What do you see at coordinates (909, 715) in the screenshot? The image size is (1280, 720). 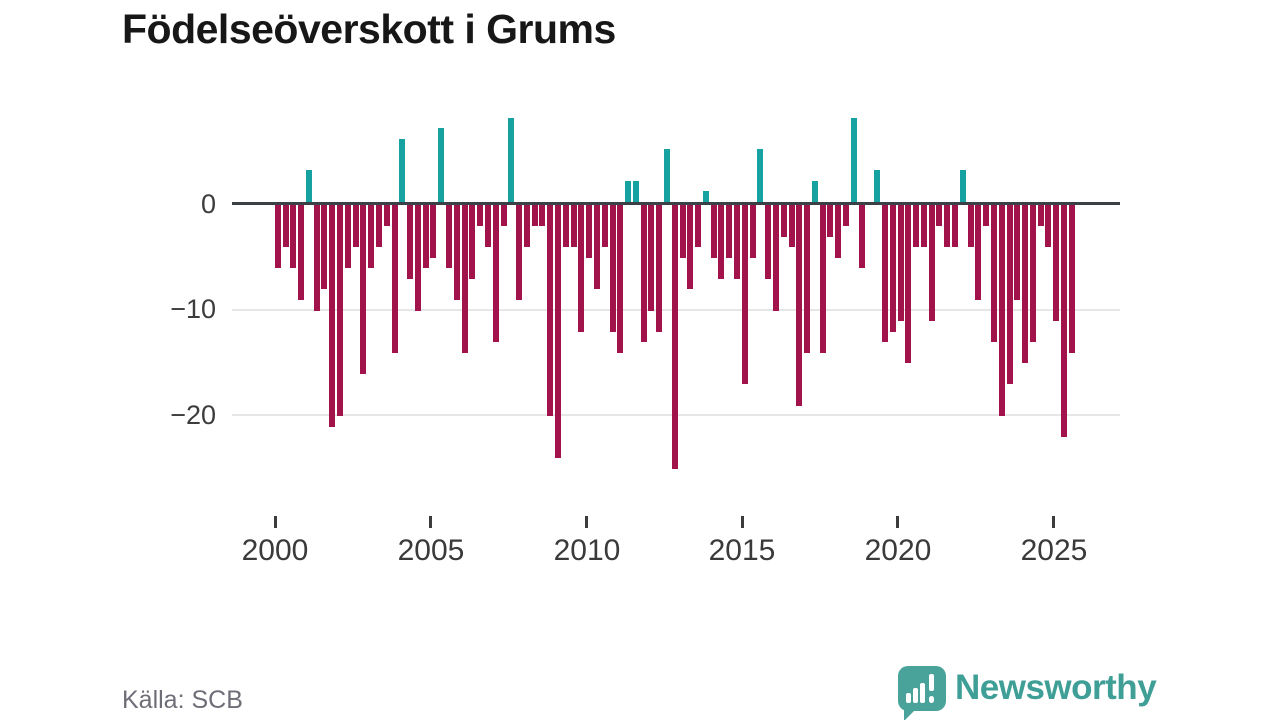 I see `speech-bubble-tail` at bounding box center [909, 715].